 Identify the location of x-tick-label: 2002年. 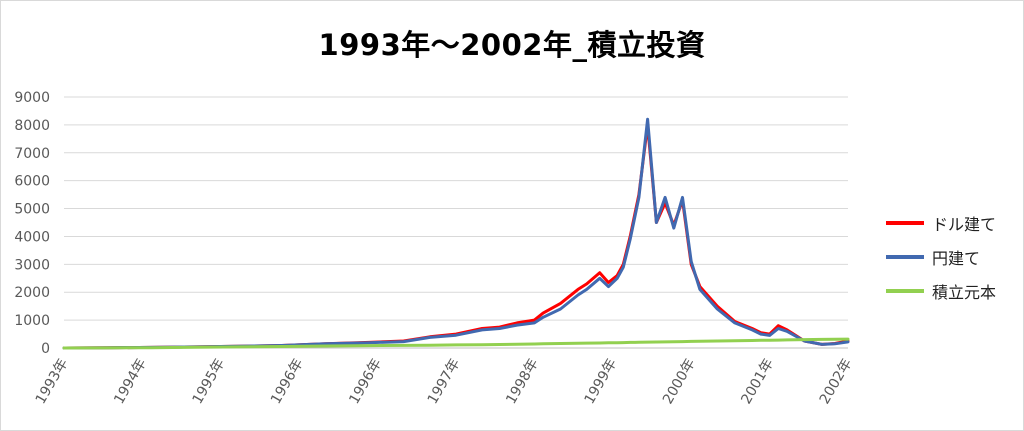
(836, 381).